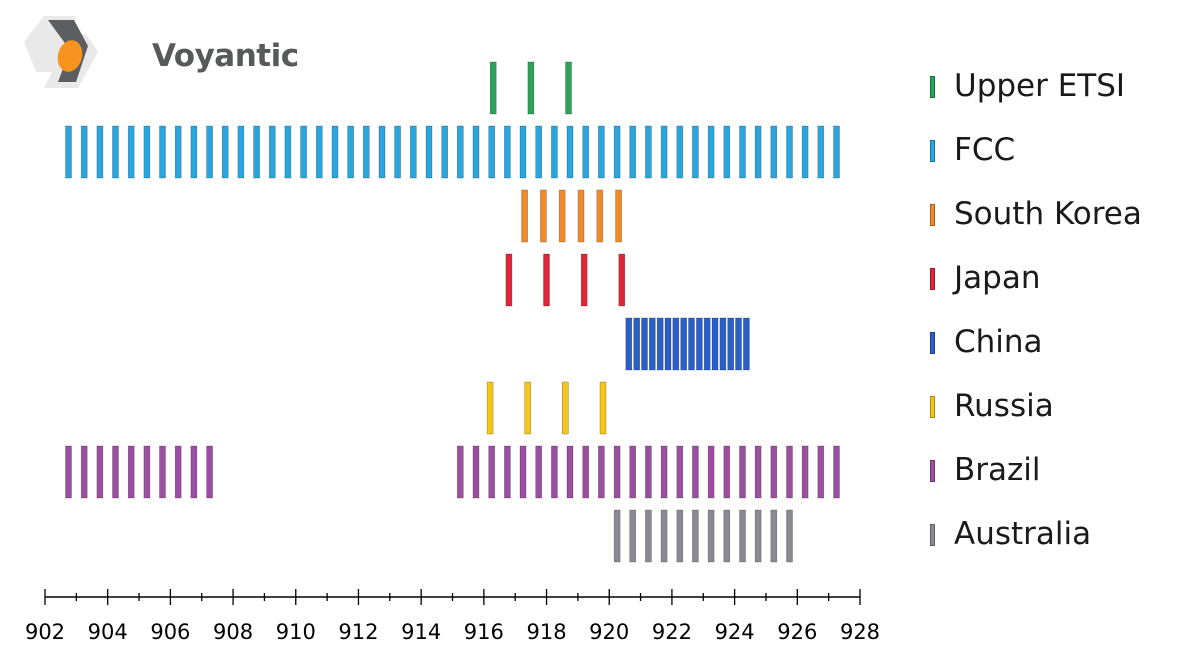  I want to click on legend-item: South Korea, so click(1050, 211).